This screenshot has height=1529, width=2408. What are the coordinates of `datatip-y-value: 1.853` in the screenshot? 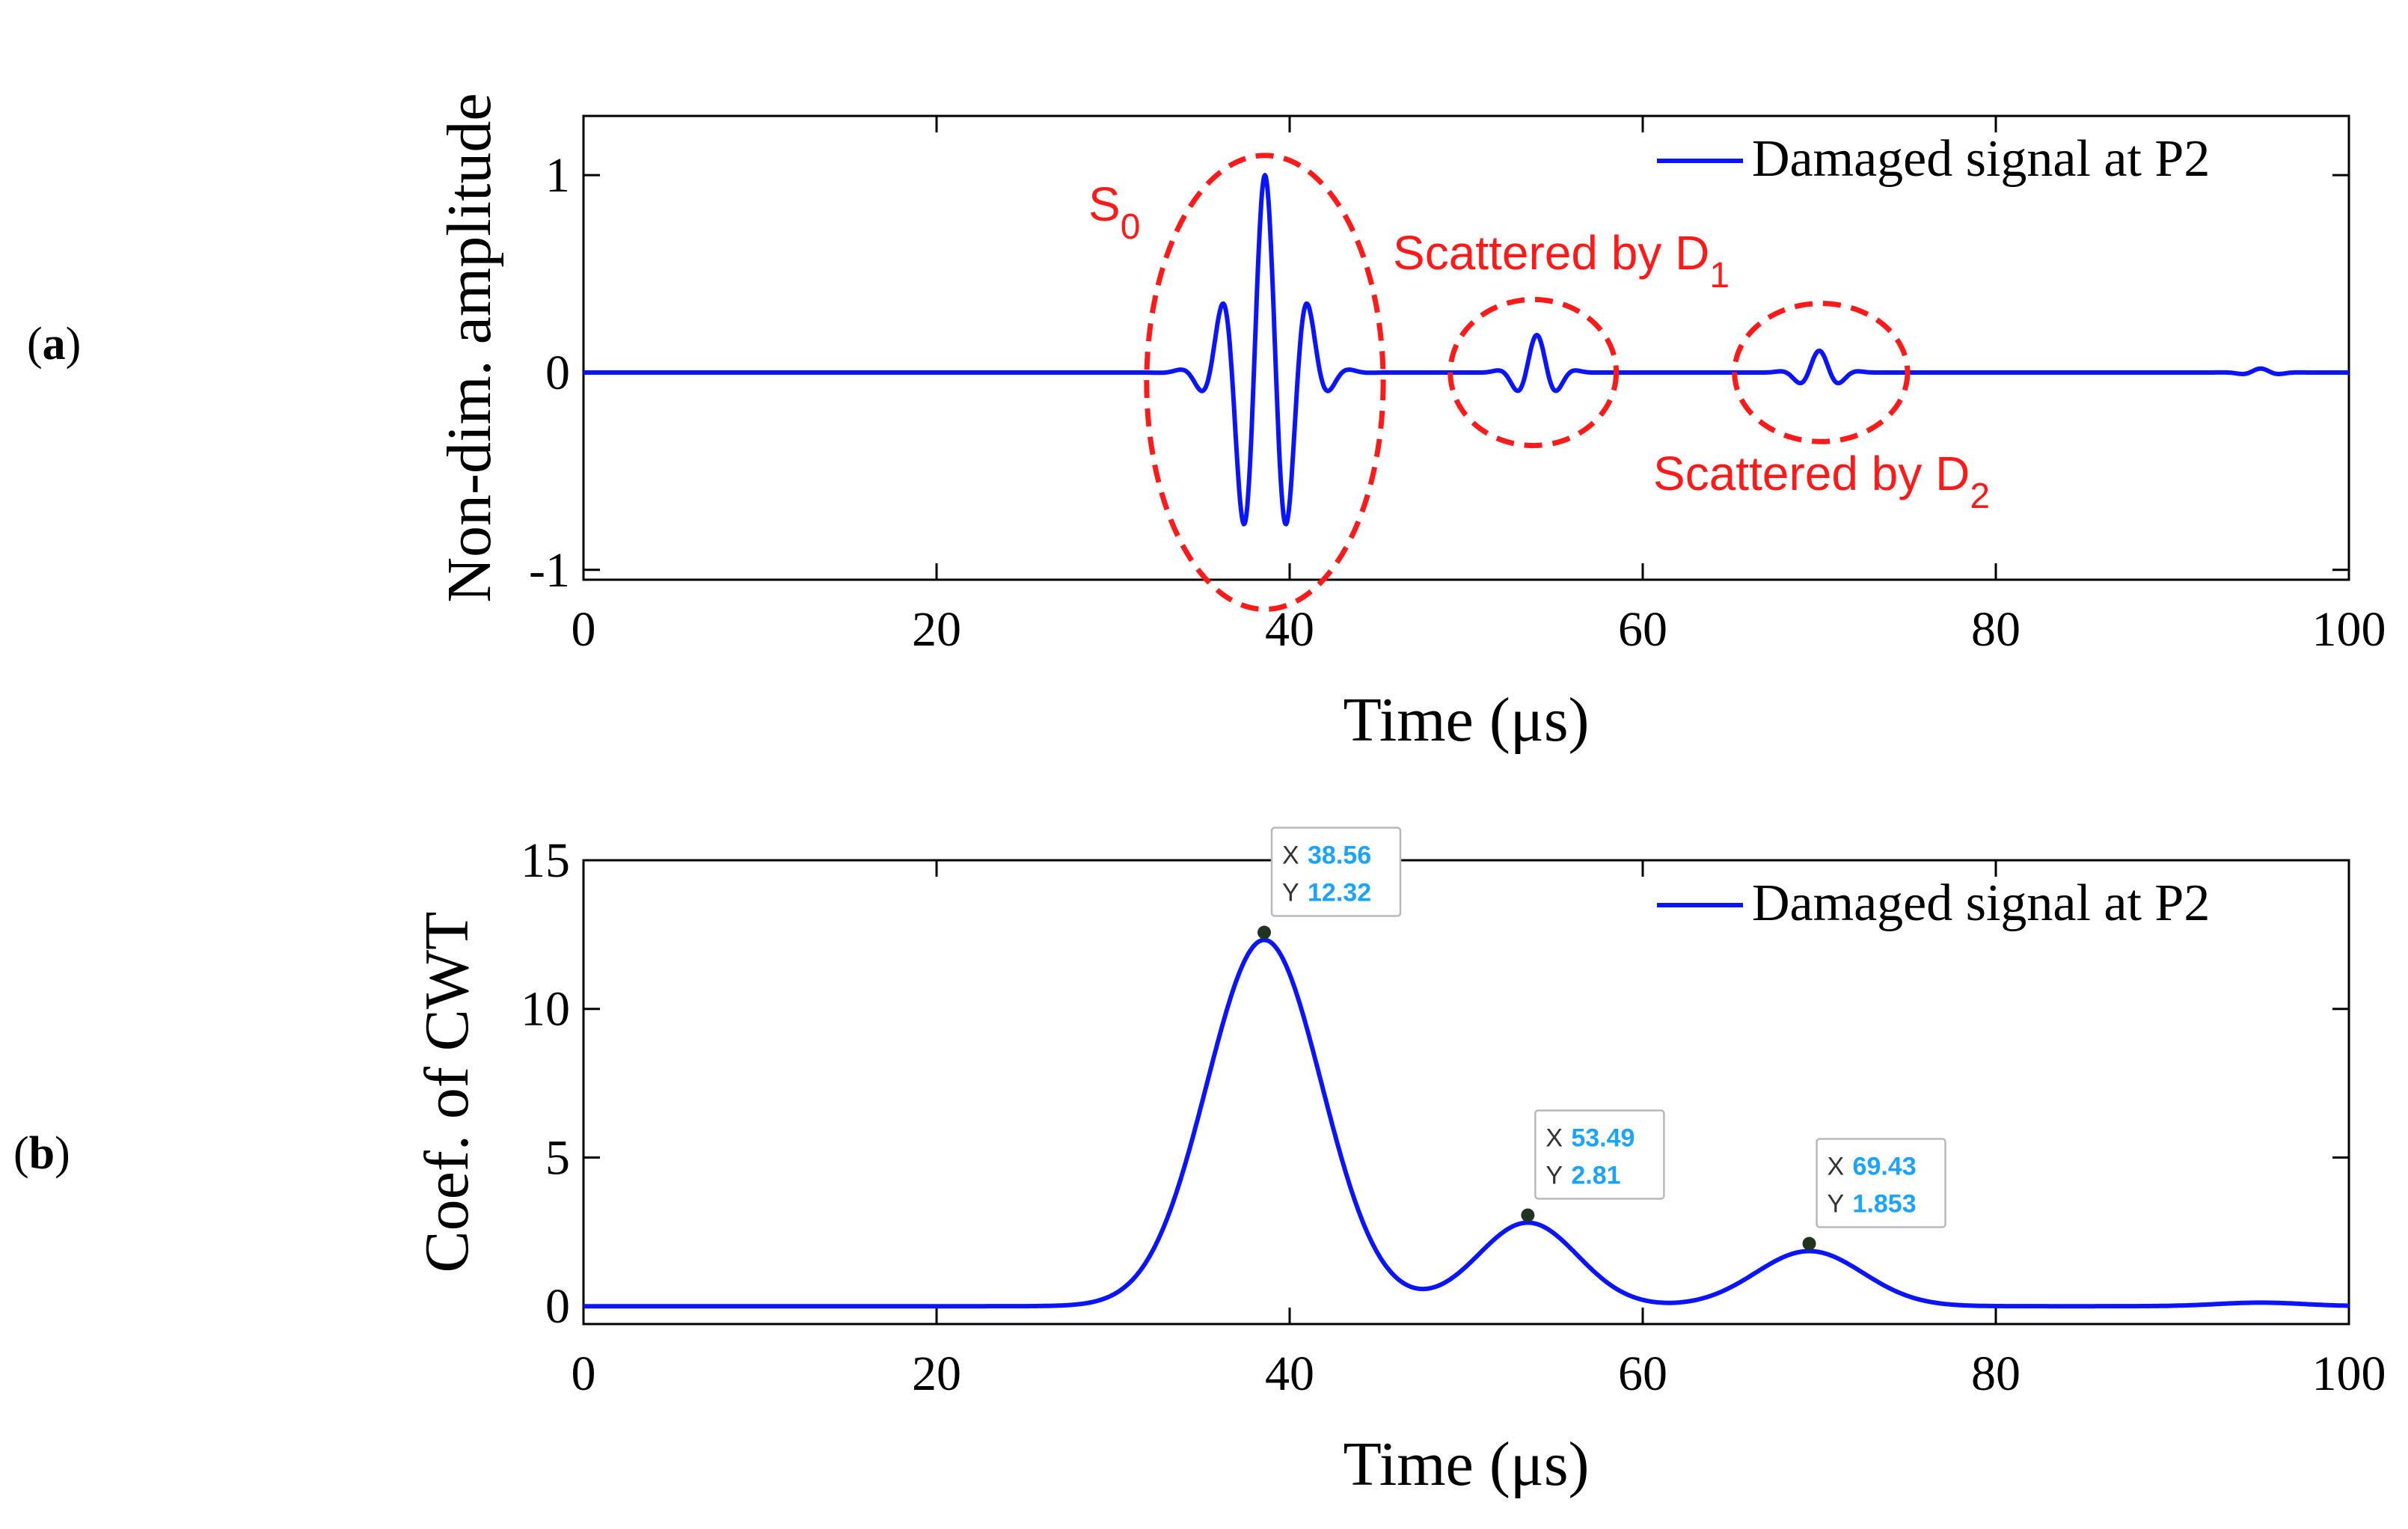 It's located at (1885, 1204).